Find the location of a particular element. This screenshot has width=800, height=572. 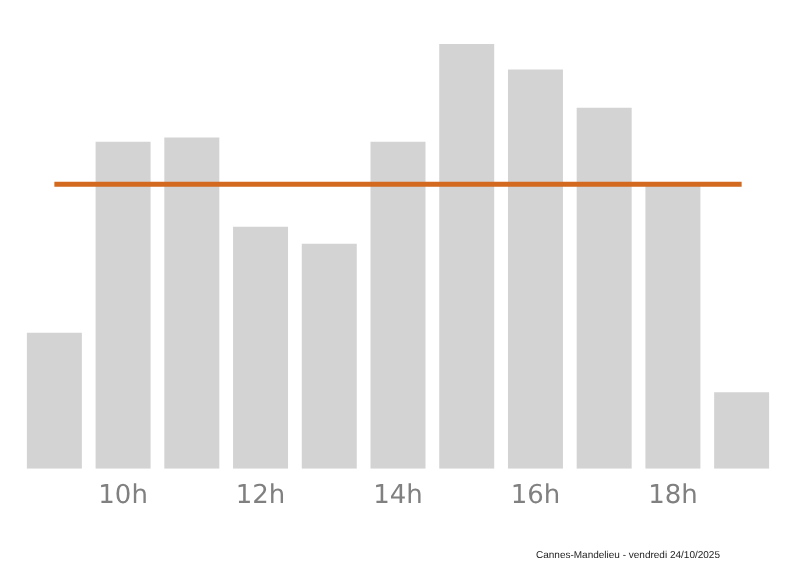

x-tick-label: 14h is located at coordinates (398, 496).